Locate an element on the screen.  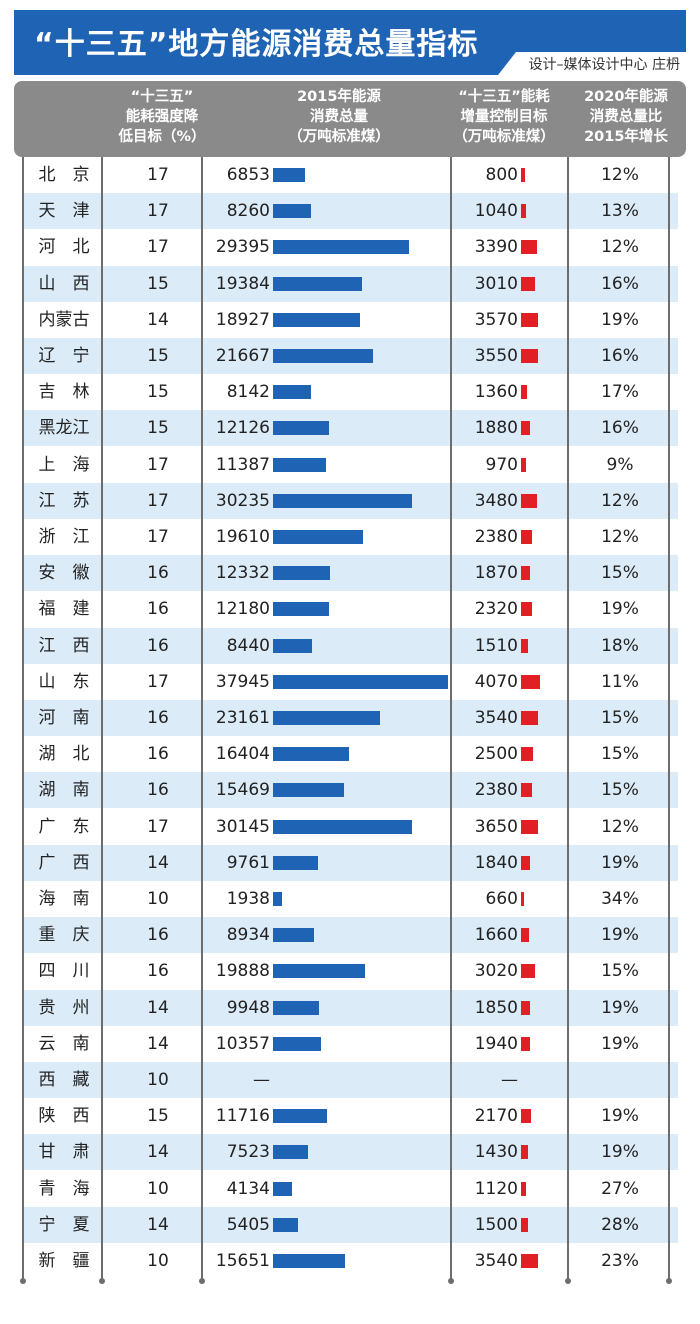
province-name: 甘 肃 is located at coordinates (64, 1152).